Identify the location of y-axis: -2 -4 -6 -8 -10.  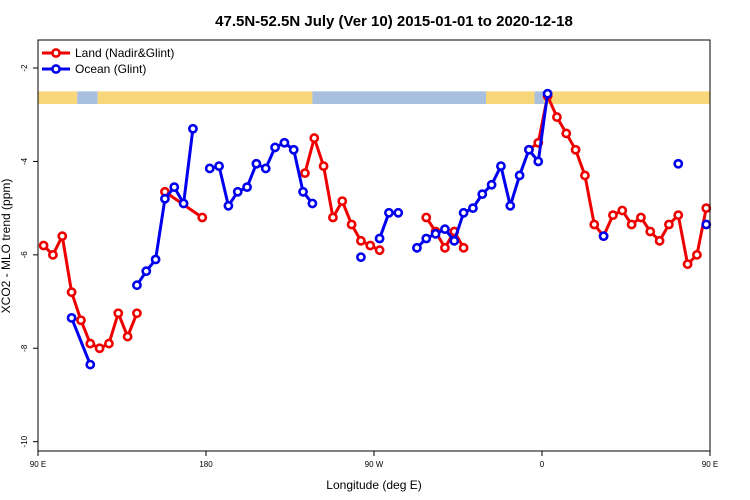
(29, 255).